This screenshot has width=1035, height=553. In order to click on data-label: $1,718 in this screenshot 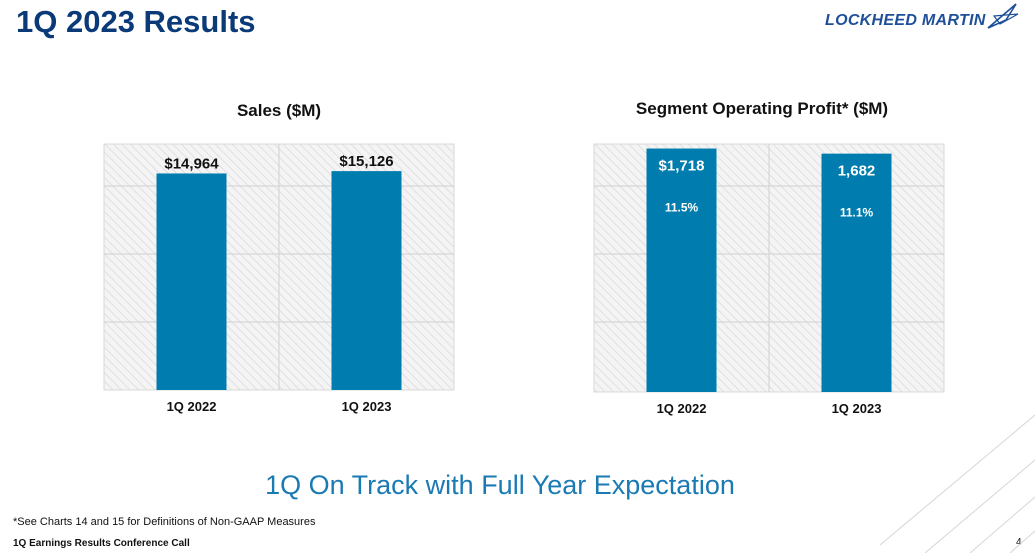, I will do `click(682, 166)`.